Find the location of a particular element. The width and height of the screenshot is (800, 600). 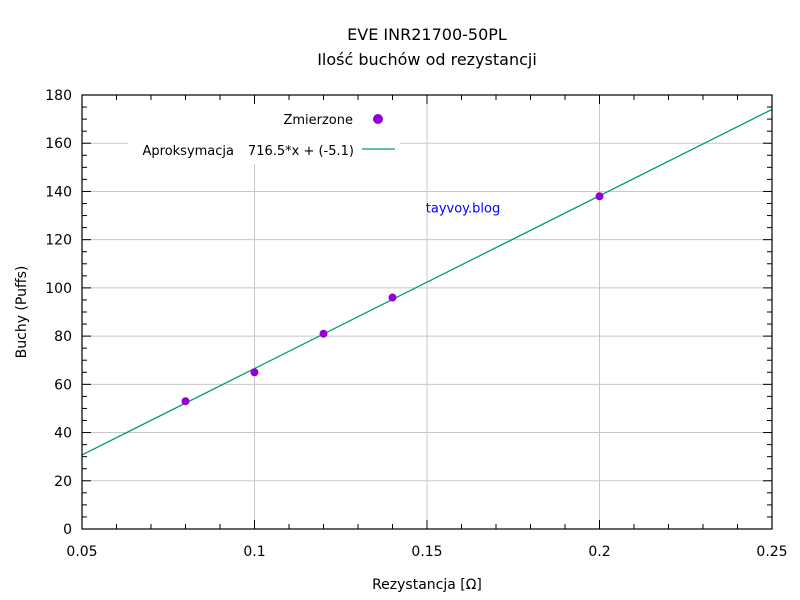

legend-label-zmierzone: Zmierzone is located at coordinates (318, 120).